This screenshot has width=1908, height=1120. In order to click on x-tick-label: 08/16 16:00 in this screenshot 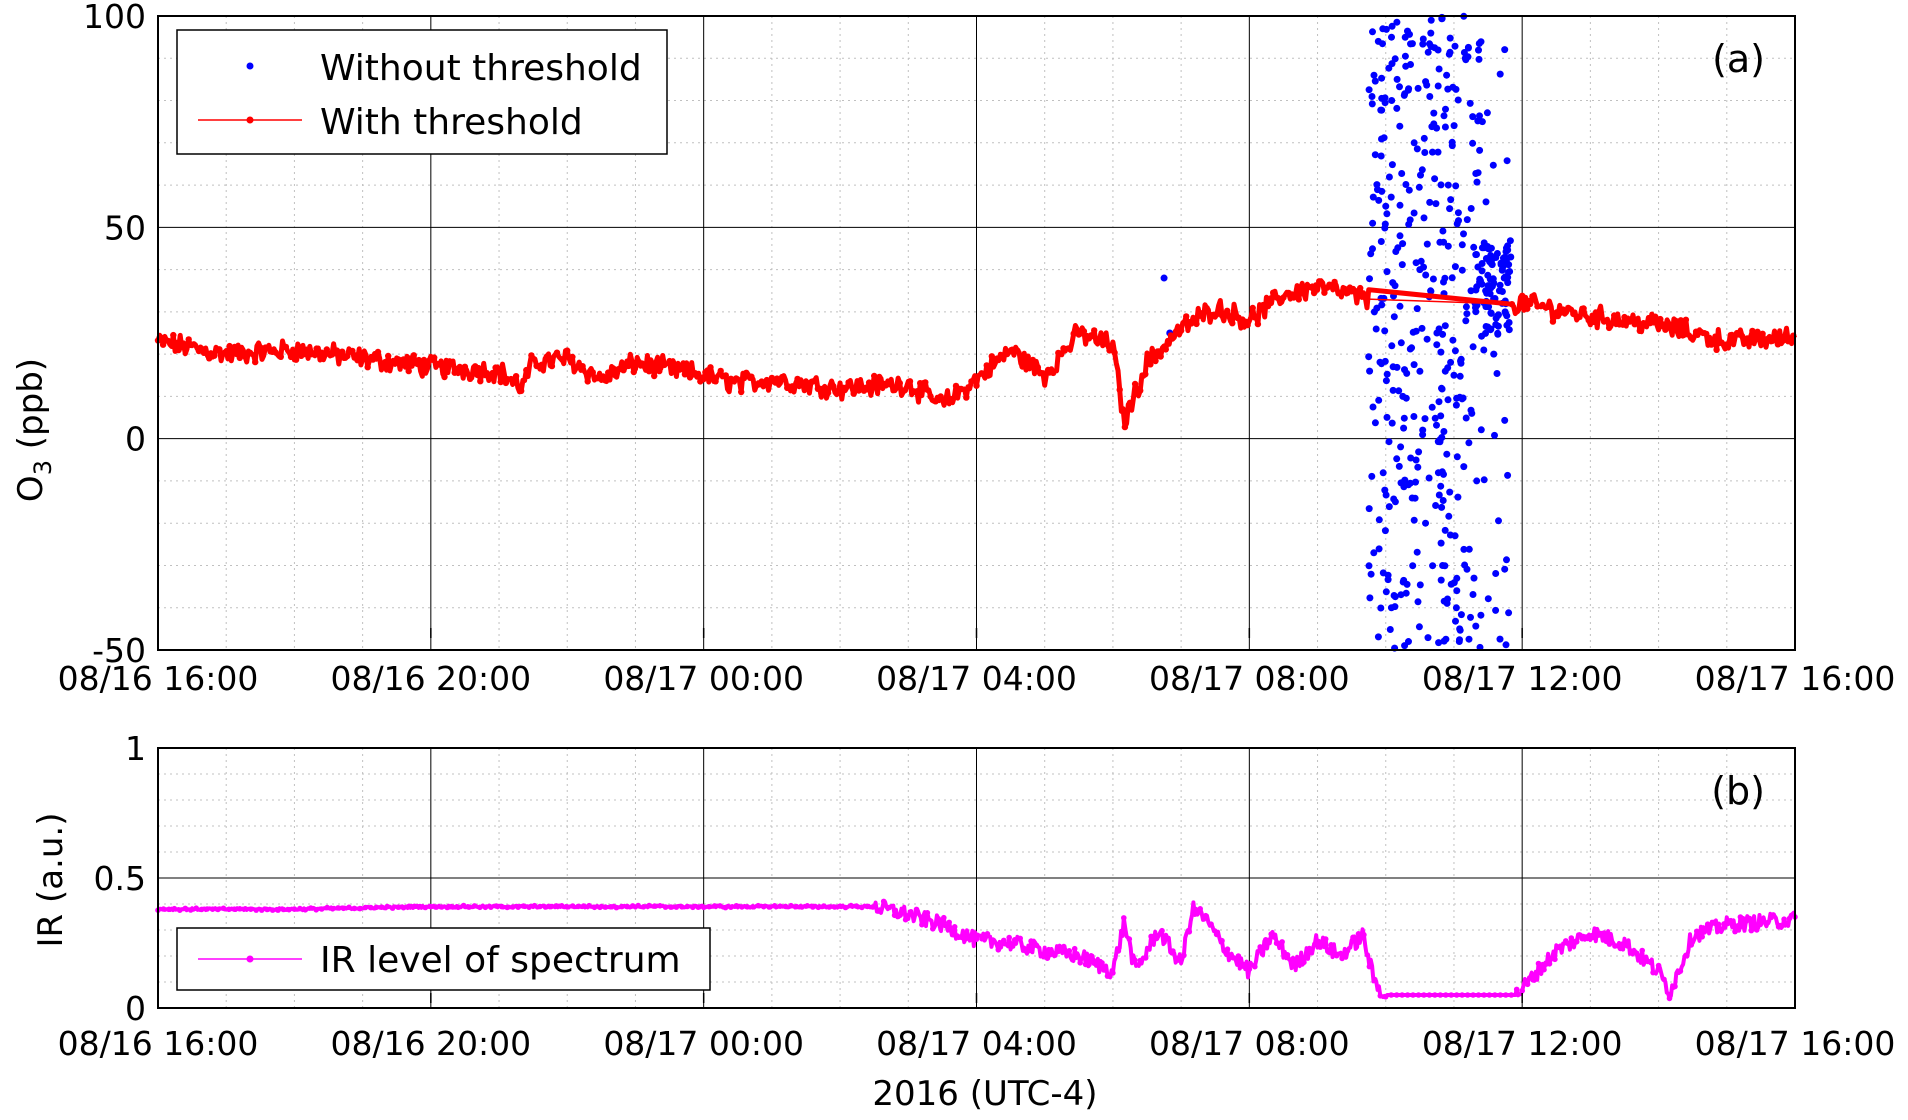, I will do `click(158, 1043)`.